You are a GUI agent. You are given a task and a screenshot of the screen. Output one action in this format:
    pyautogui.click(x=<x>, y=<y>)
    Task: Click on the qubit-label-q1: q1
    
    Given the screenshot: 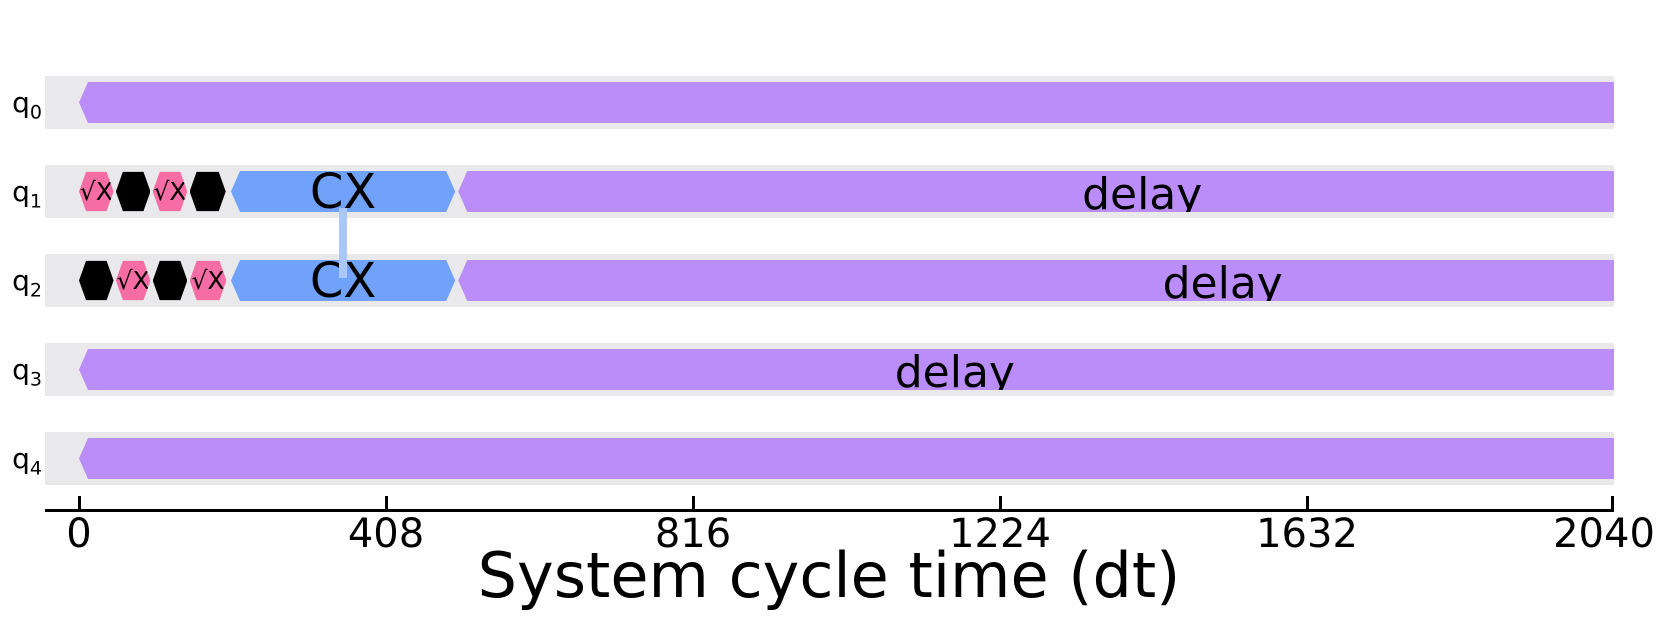 What is the action you would take?
    pyautogui.click(x=27, y=193)
    